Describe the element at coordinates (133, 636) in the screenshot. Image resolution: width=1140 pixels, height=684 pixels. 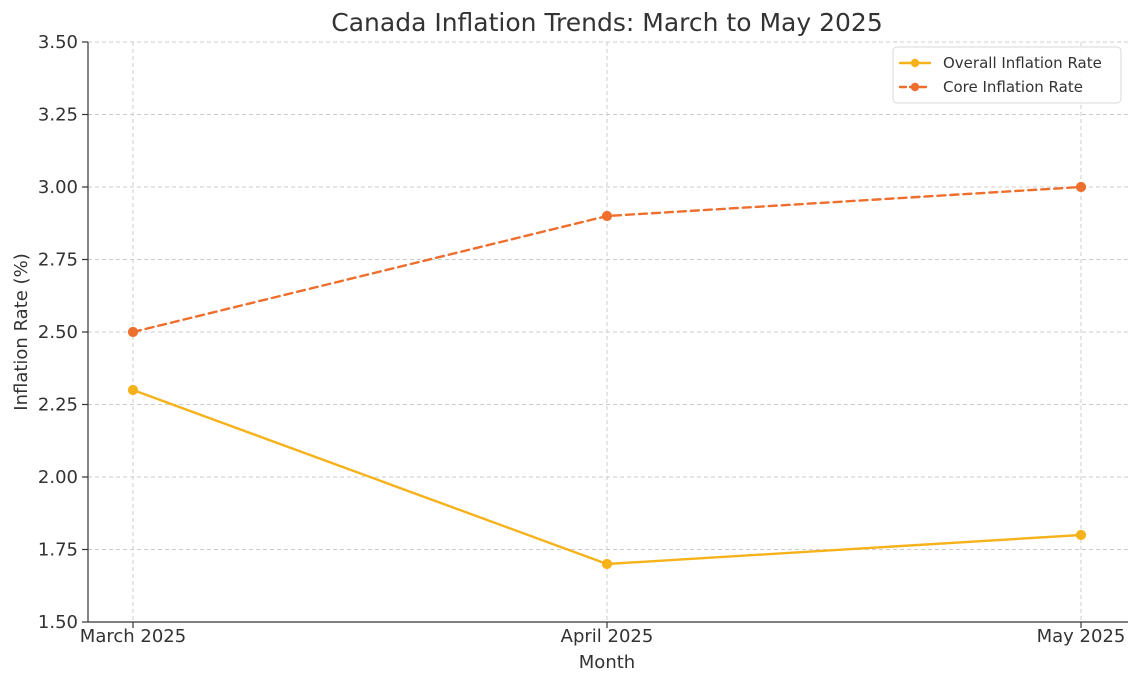
I see `x-tick-label: March 2025` at that location.